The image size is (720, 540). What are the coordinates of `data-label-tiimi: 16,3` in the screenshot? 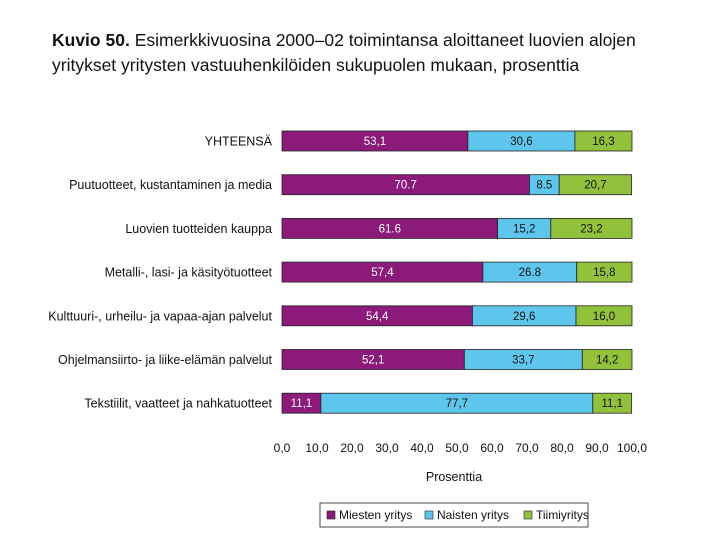 It's located at (603, 142).